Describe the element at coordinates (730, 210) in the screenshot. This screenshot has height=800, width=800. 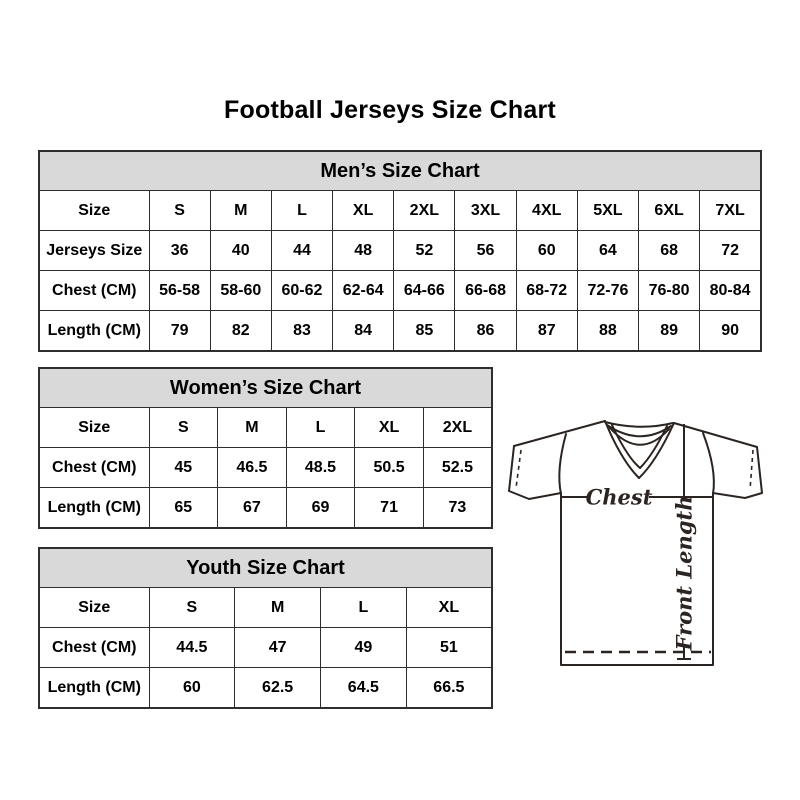
I see `value-cell: 7XL` at that location.